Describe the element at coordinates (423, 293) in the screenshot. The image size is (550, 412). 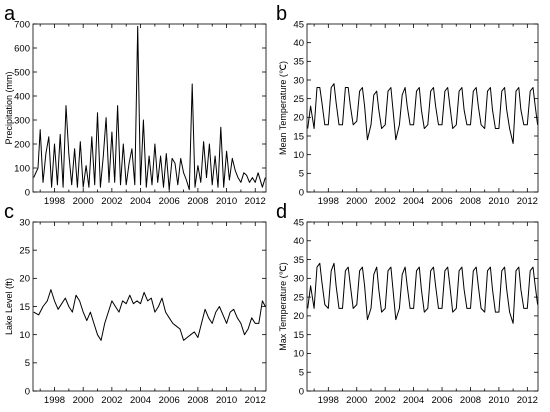
I see `series-line-d` at that location.